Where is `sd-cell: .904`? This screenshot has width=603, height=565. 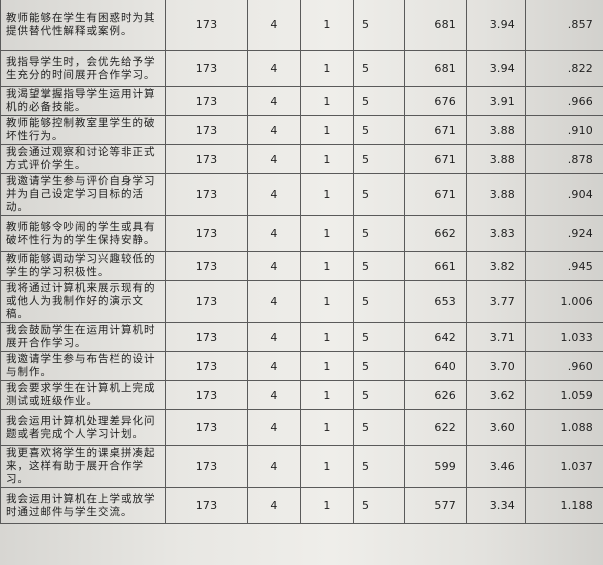 sd-cell: .904 is located at coordinates (564, 194).